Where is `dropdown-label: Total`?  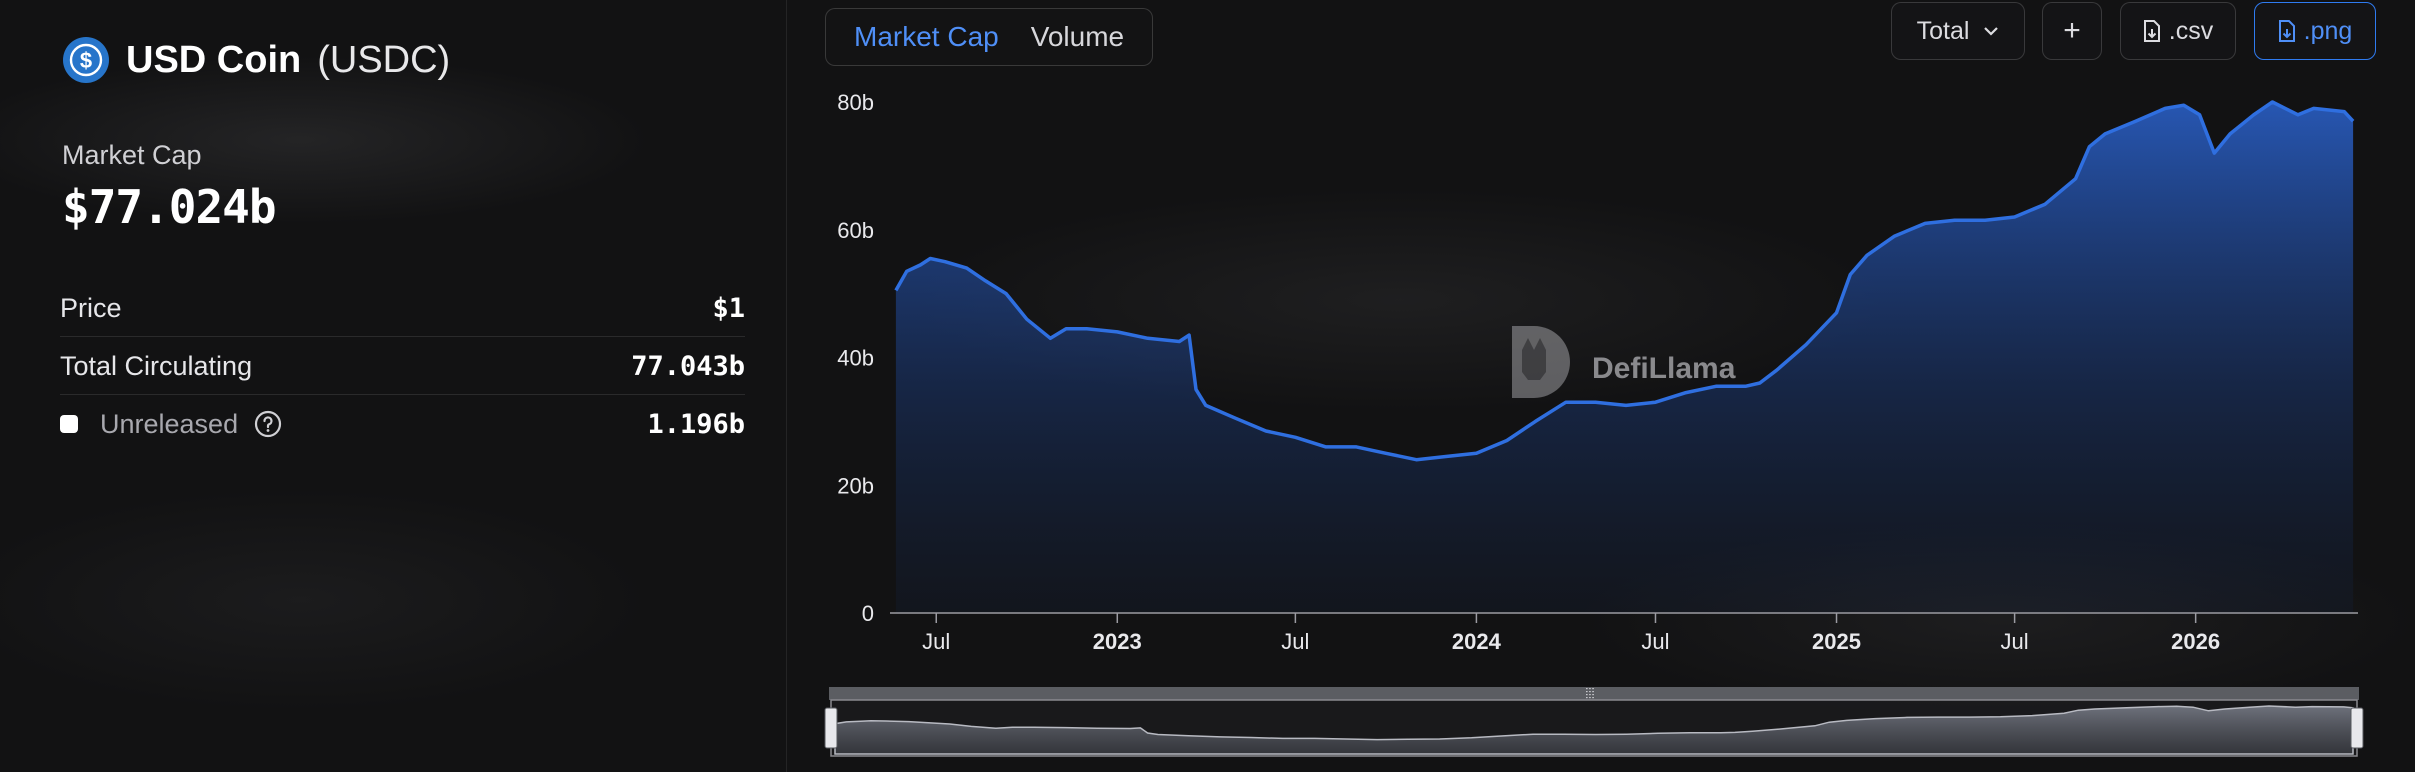
dropdown-label: Total is located at coordinates (1943, 30).